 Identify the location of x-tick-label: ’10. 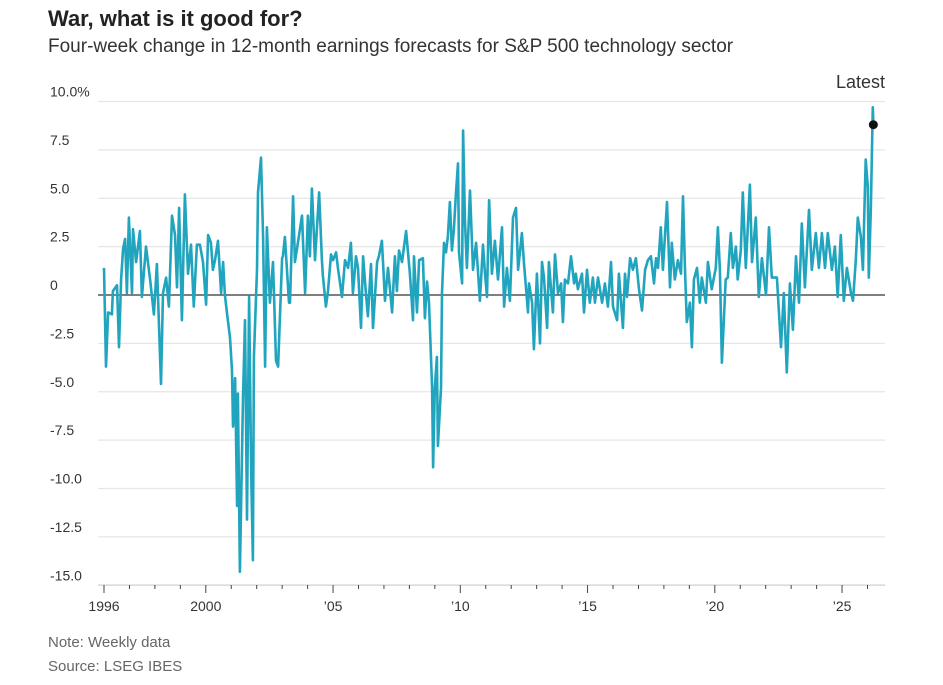
(460, 606).